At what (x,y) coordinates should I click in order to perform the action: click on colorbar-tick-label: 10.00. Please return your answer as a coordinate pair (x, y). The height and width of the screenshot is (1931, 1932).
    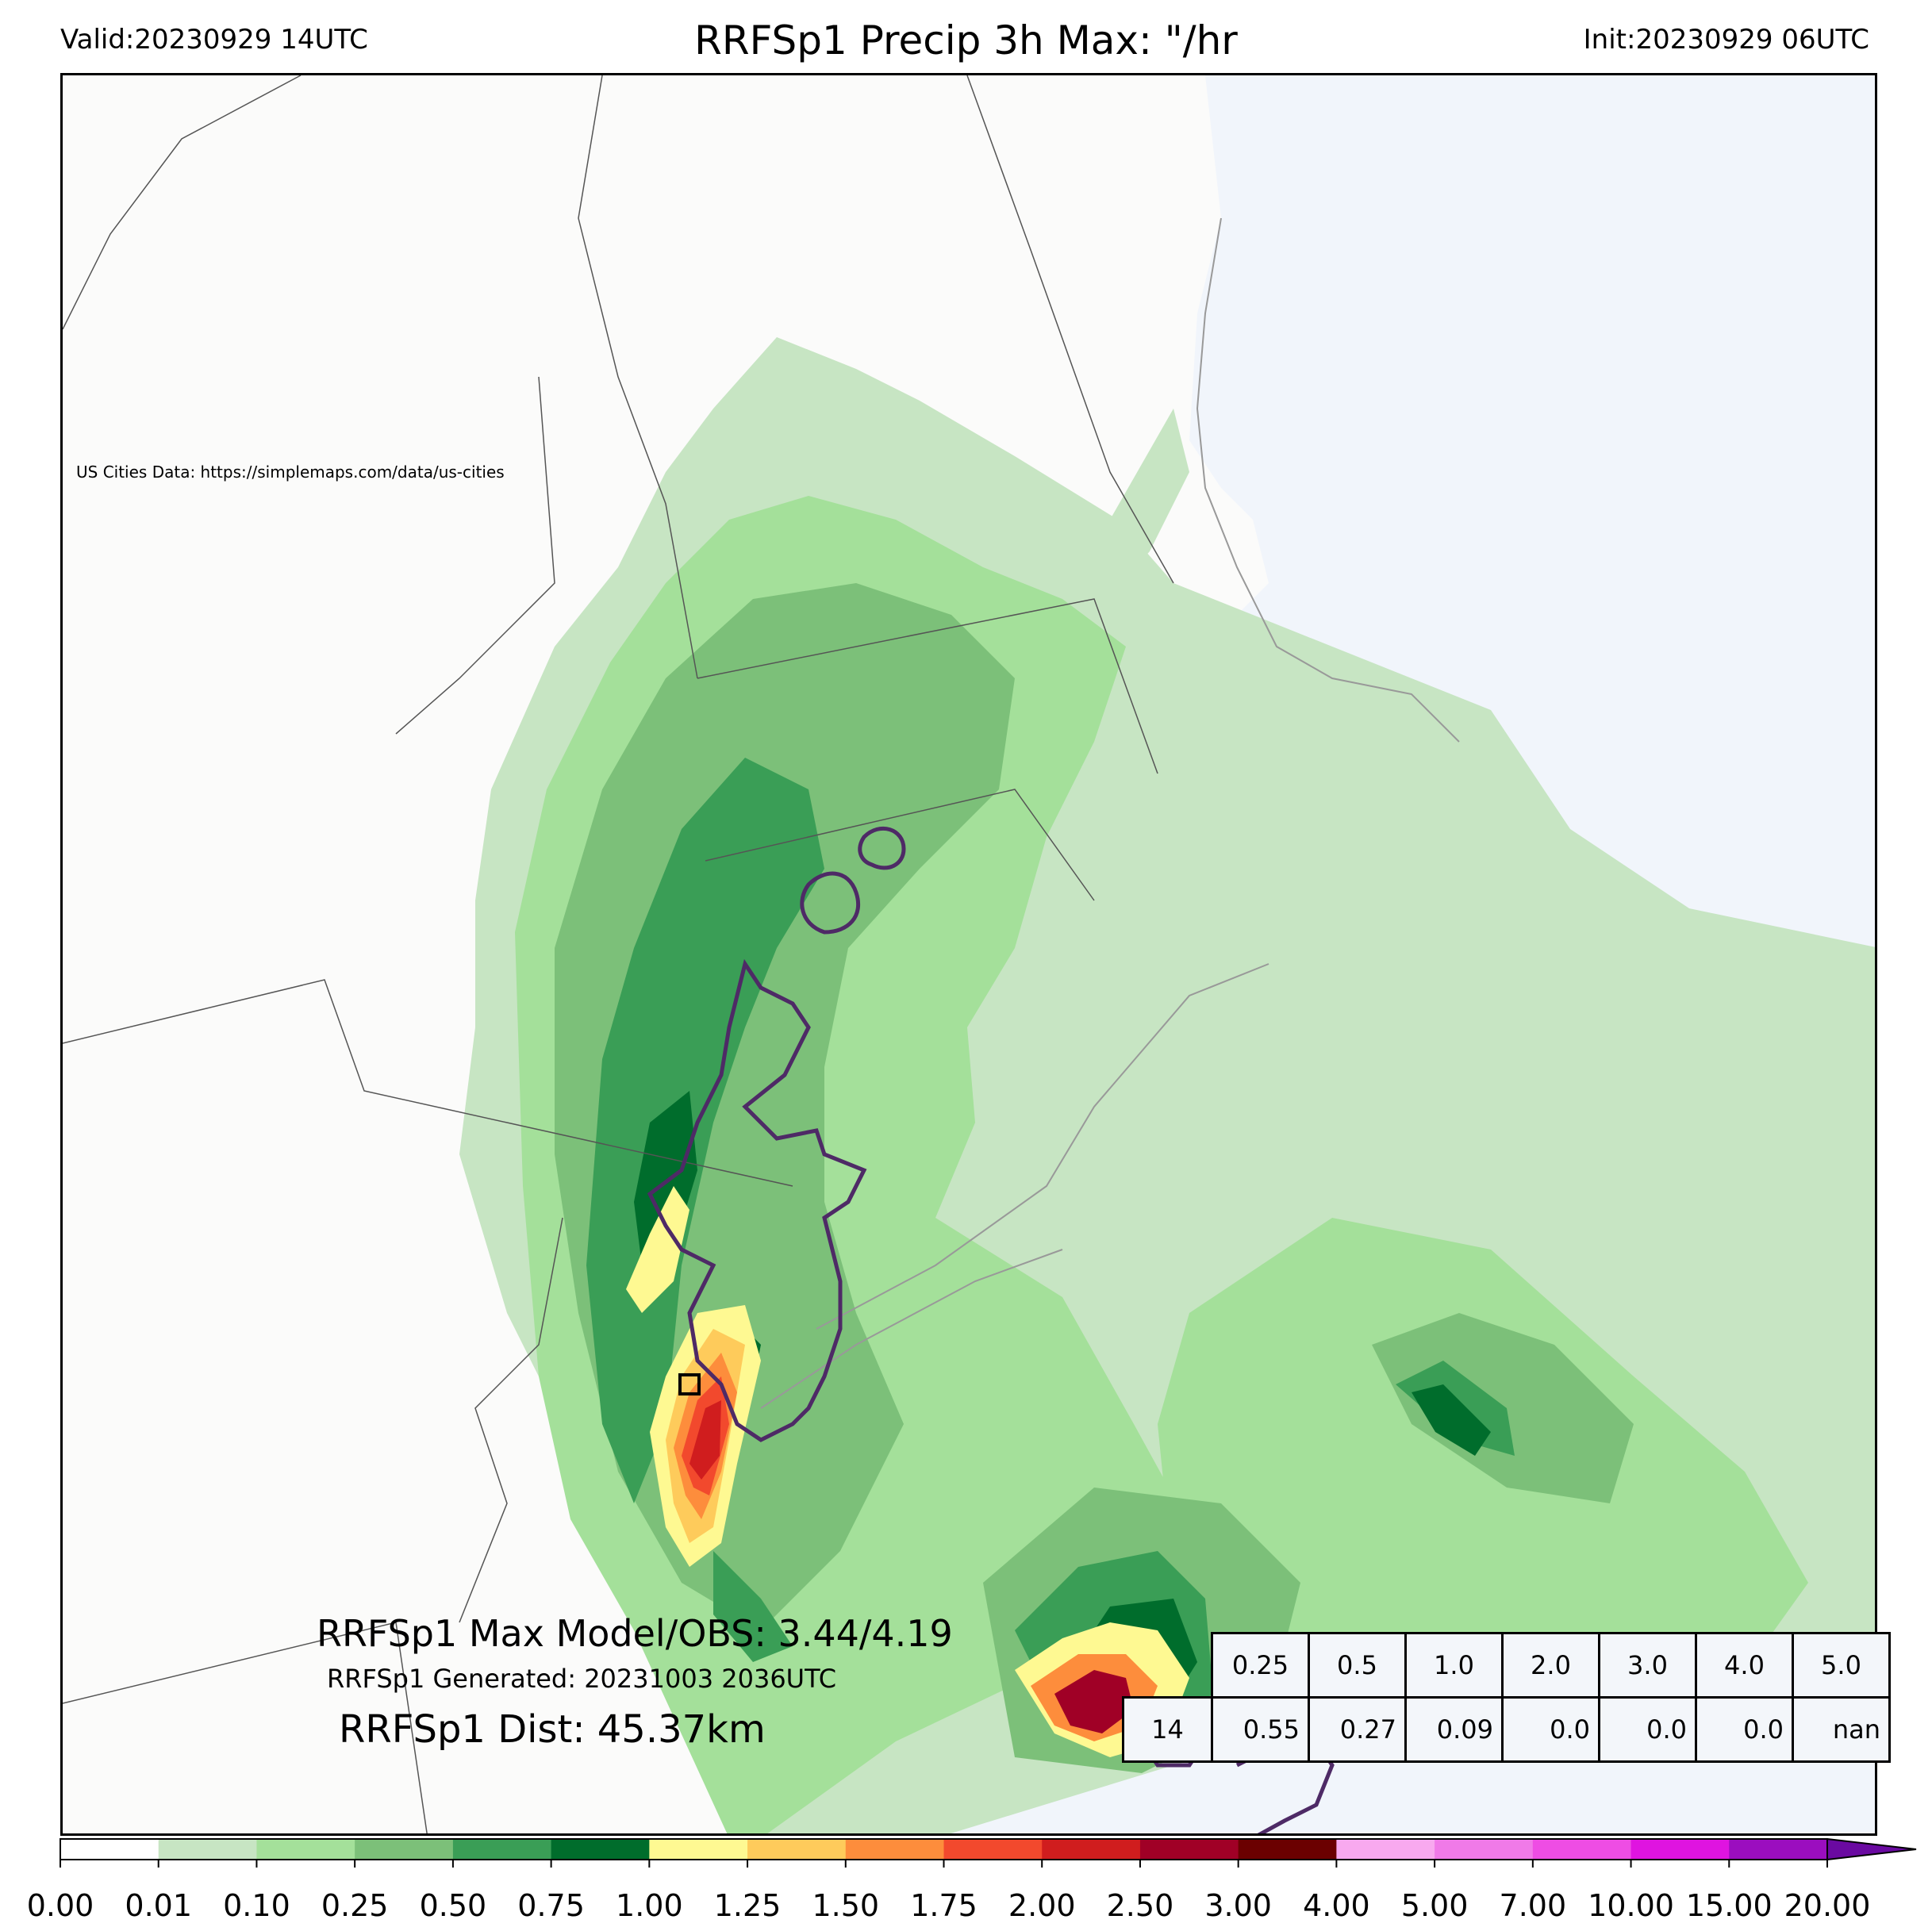
    Looking at the image, I should click on (1631, 1906).